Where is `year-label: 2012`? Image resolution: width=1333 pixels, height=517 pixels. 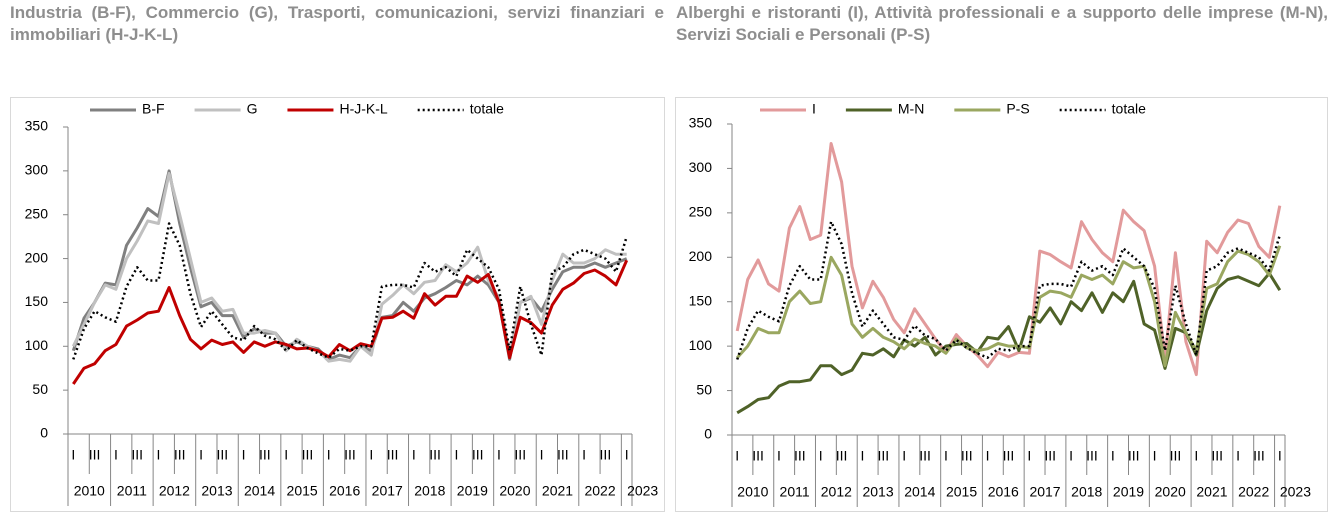 year-label: 2012 is located at coordinates (174, 491).